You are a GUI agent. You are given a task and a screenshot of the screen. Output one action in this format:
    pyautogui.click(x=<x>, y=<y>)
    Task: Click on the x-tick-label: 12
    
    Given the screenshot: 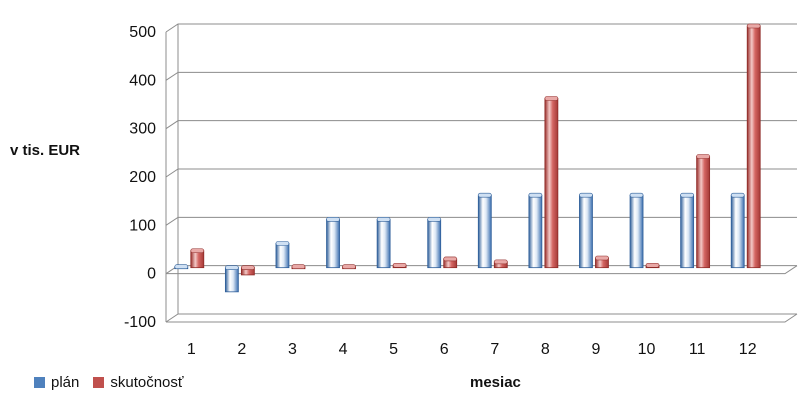 What is the action you would take?
    pyautogui.click(x=748, y=349)
    